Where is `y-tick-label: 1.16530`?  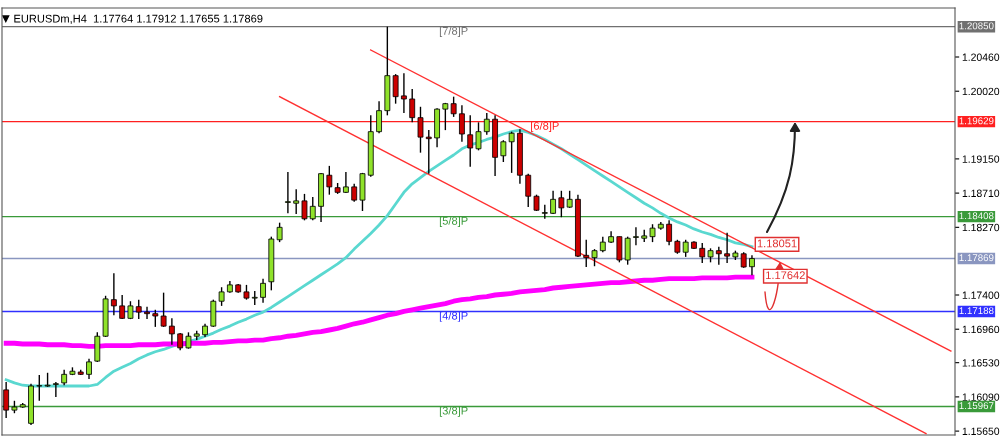 y-tick-label: 1.16530 is located at coordinates (981, 363).